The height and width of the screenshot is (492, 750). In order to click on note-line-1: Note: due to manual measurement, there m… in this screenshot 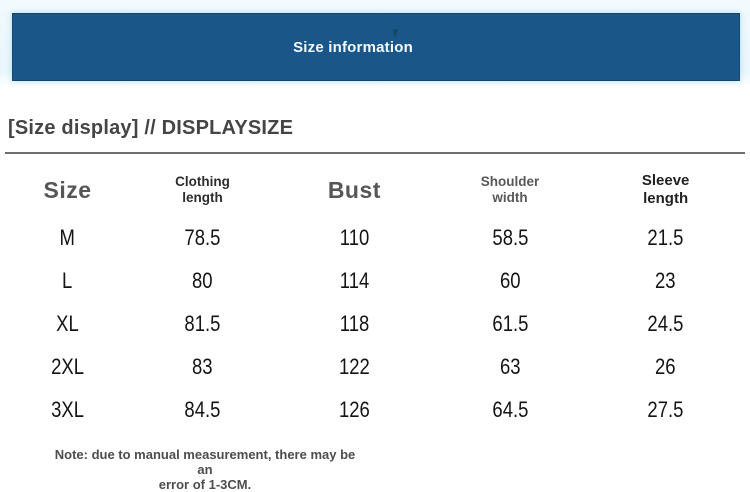, I will do `click(205, 462)`.